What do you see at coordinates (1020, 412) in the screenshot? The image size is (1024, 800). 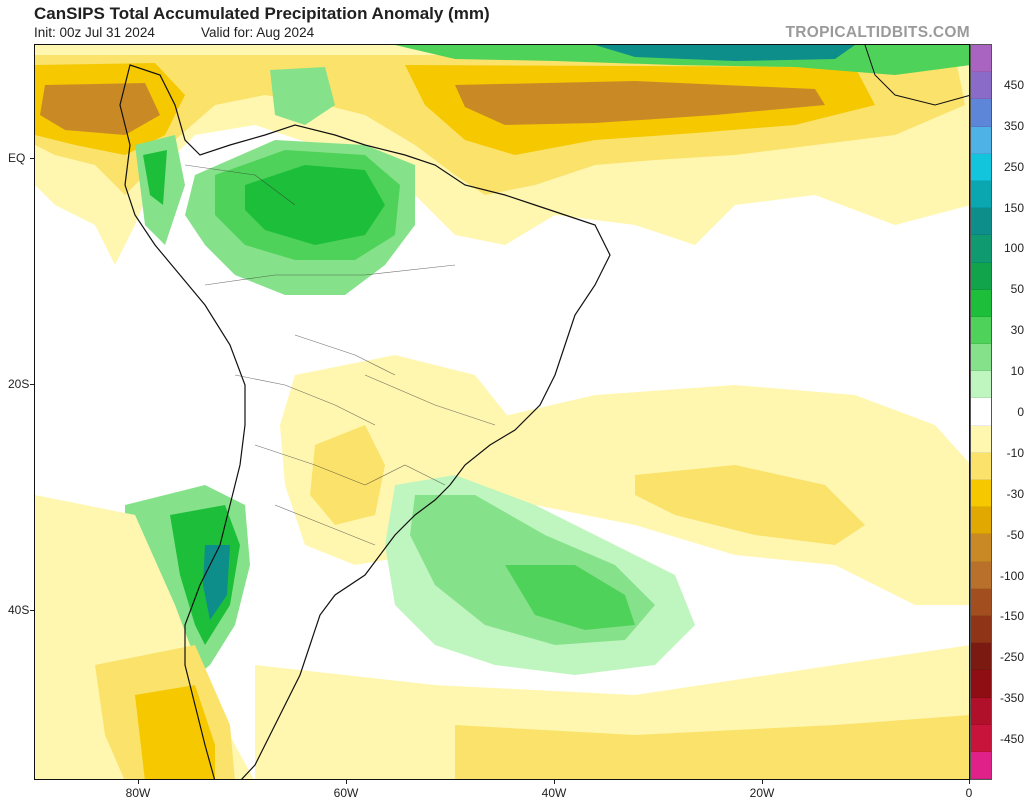 I see `colorbar-tick-label: 0` at bounding box center [1020, 412].